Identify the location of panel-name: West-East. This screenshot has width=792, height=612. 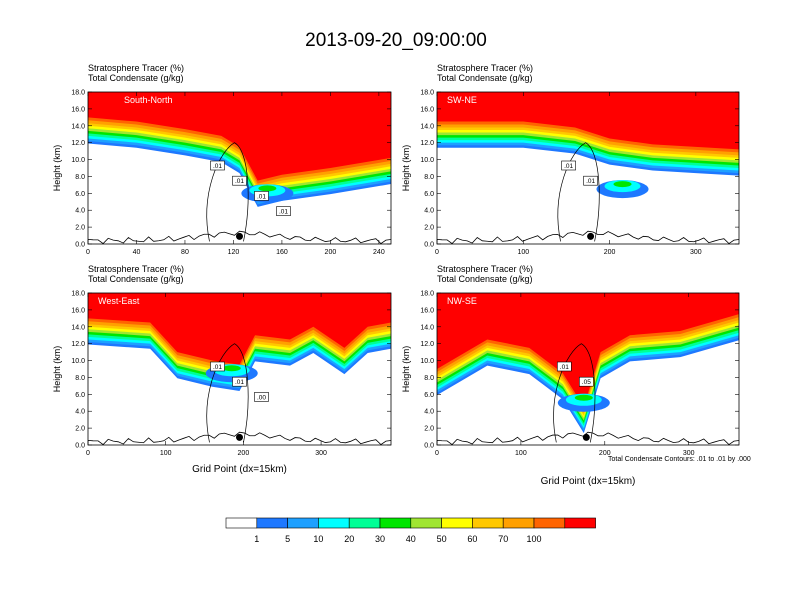
(119, 301).